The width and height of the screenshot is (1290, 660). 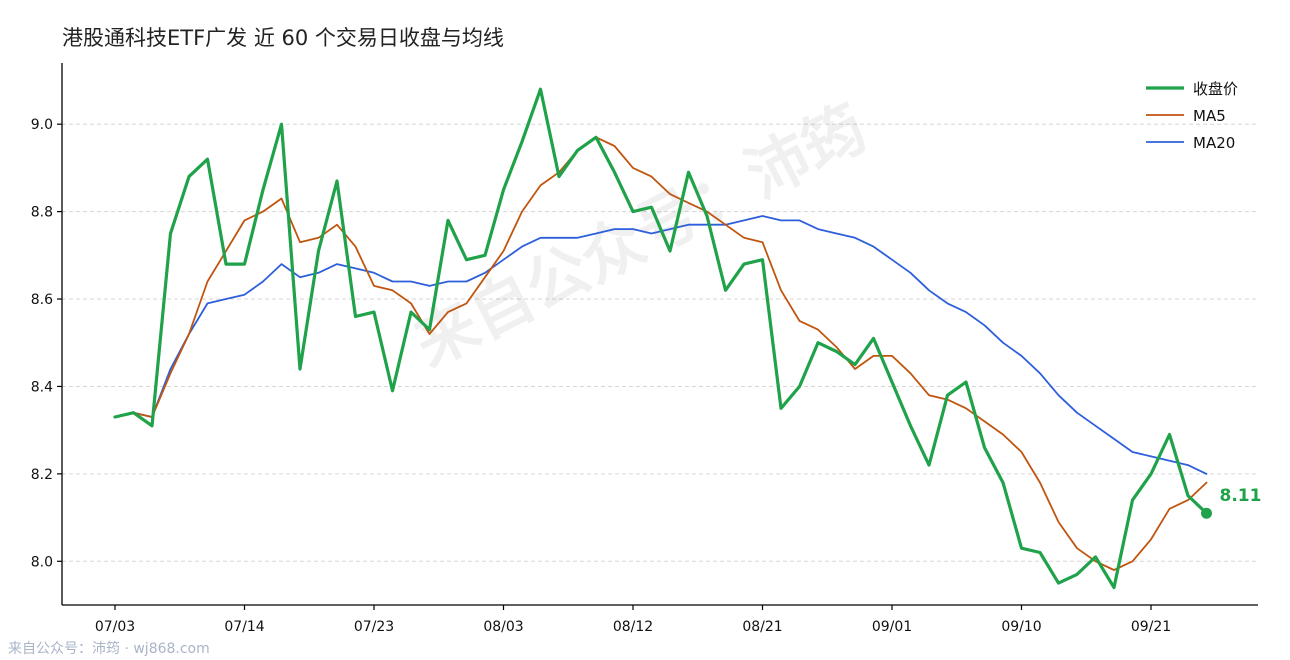 What do you see at coordinates (42, 475) in the screenshot?
I see `y-tick-label: 8.2` at bounding box center [42, 475].